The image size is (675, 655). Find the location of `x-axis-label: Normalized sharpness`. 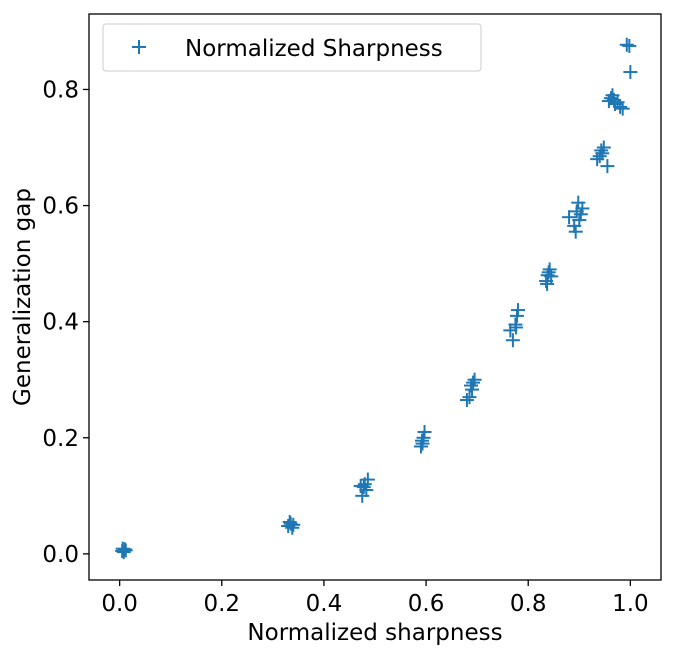

x-axis-label: Normalized sharpness is located at coordinates (374, 633).